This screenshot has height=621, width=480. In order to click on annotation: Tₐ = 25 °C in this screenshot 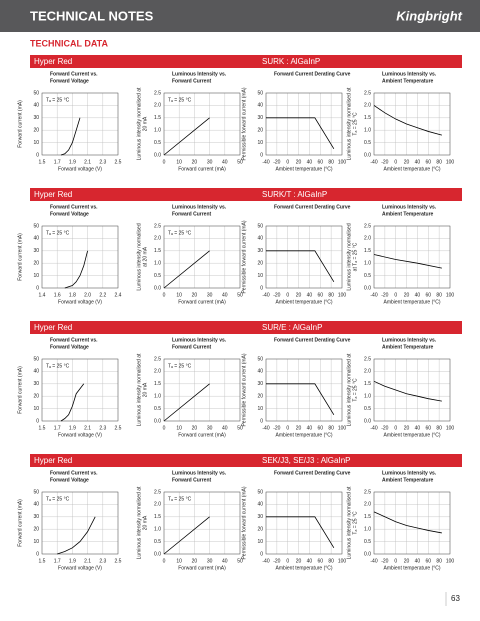, I will do `click(180, 366)`.